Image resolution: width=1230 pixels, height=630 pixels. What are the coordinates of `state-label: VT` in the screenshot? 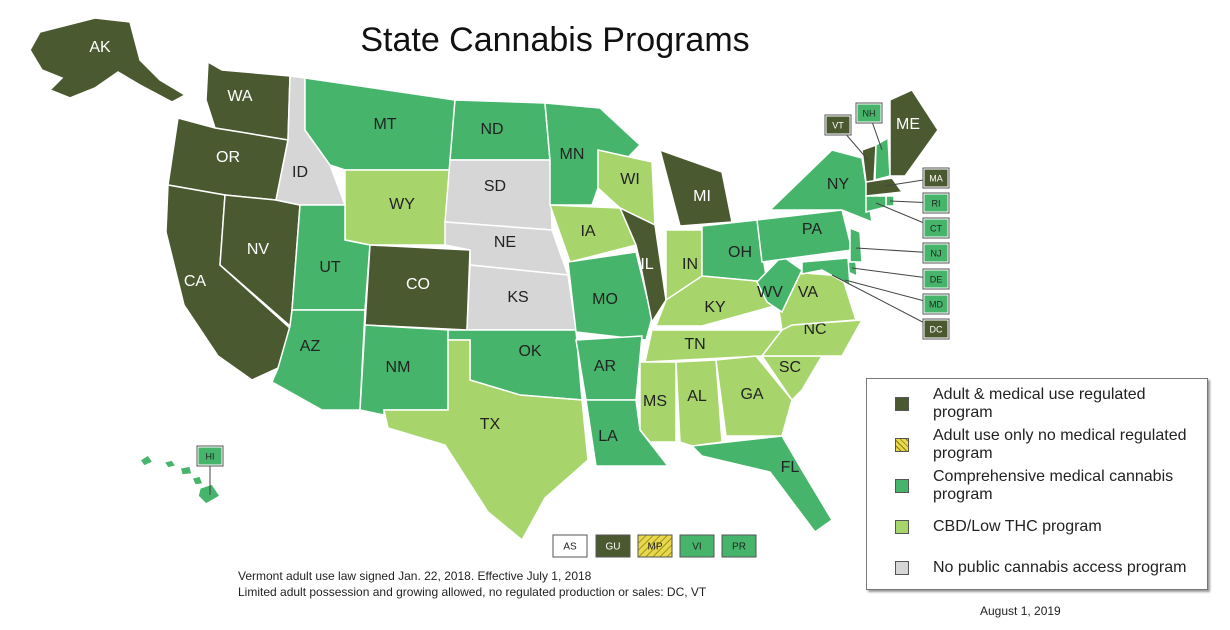 It's located at (838, 125).